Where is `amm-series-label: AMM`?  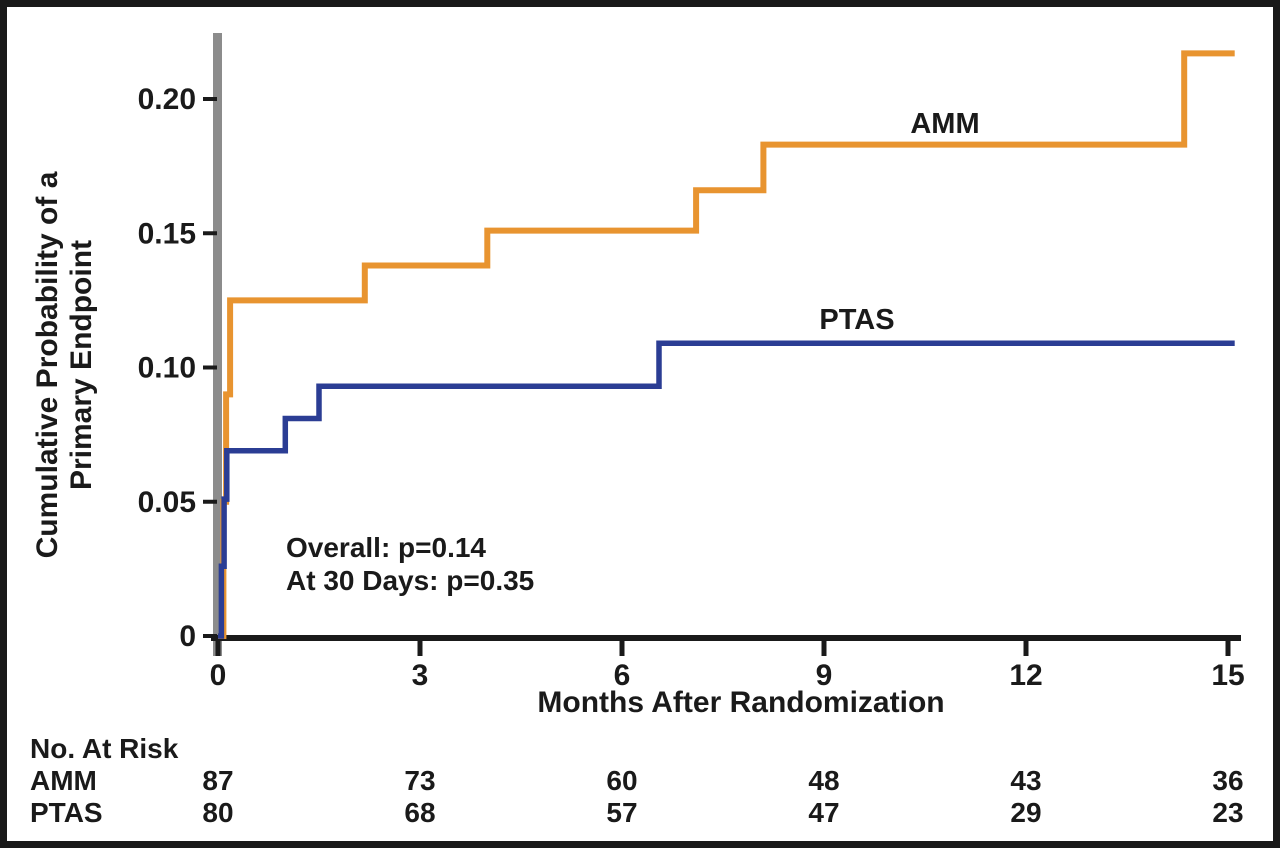 amm-series-label: AMM is located at coordinates (944, 124).